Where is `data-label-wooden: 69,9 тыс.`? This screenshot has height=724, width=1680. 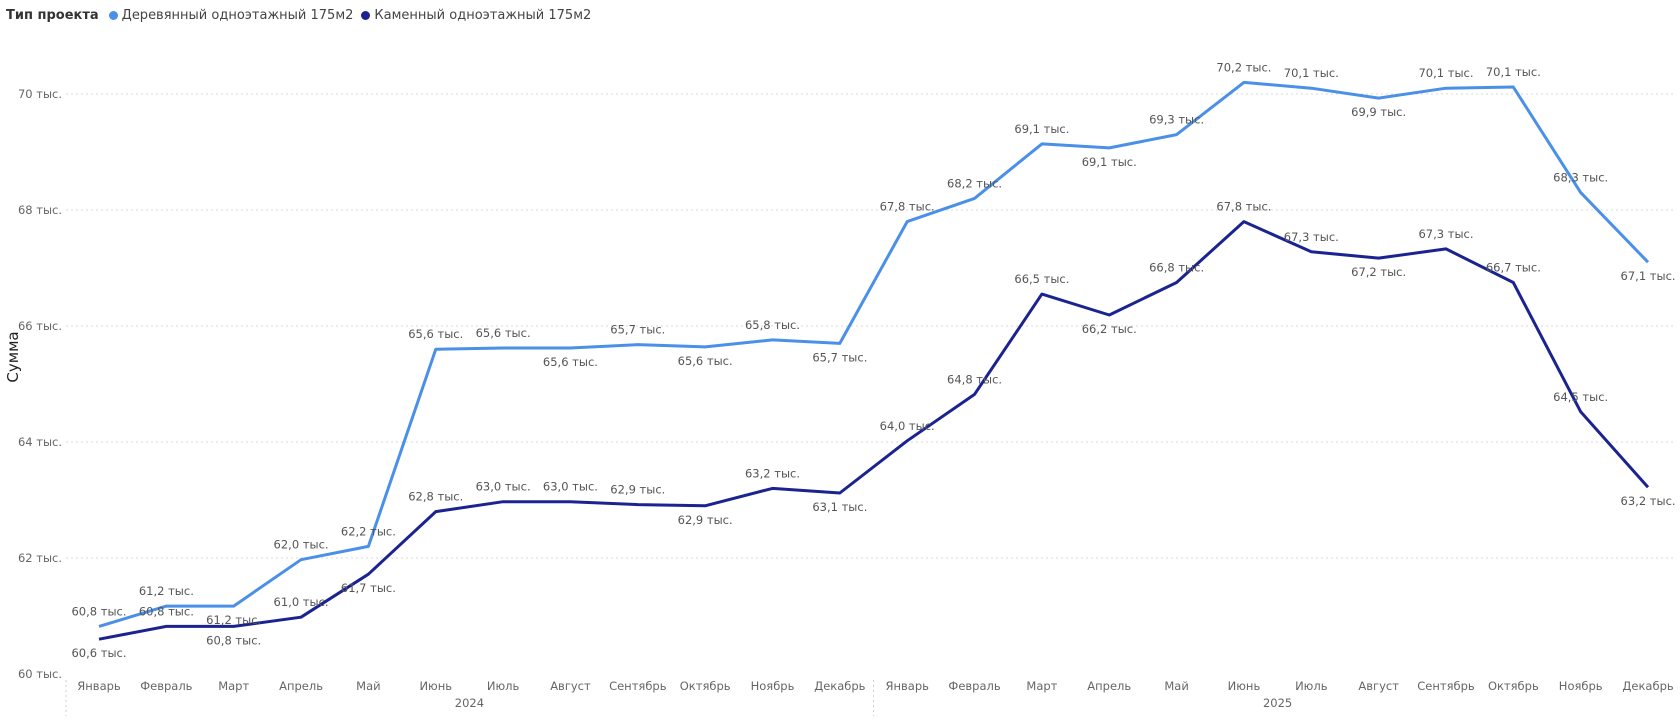 data-label-wooden: 69,9 тыс. is located at coordinates (1378, 112).